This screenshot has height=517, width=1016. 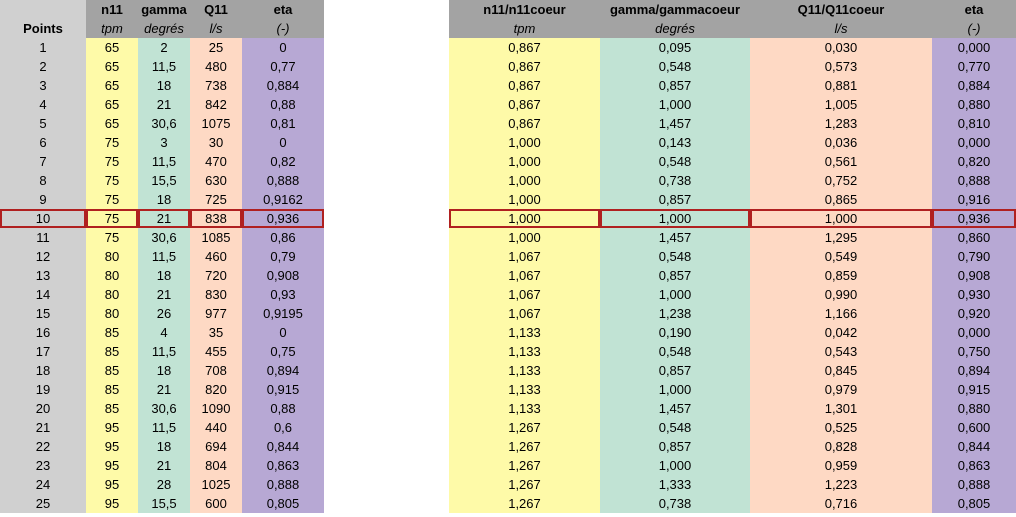 What do you see at coordinates (283, 180) in the screenshot?
I see `eta-cell: 0,888` at bounding box center [283, 180].